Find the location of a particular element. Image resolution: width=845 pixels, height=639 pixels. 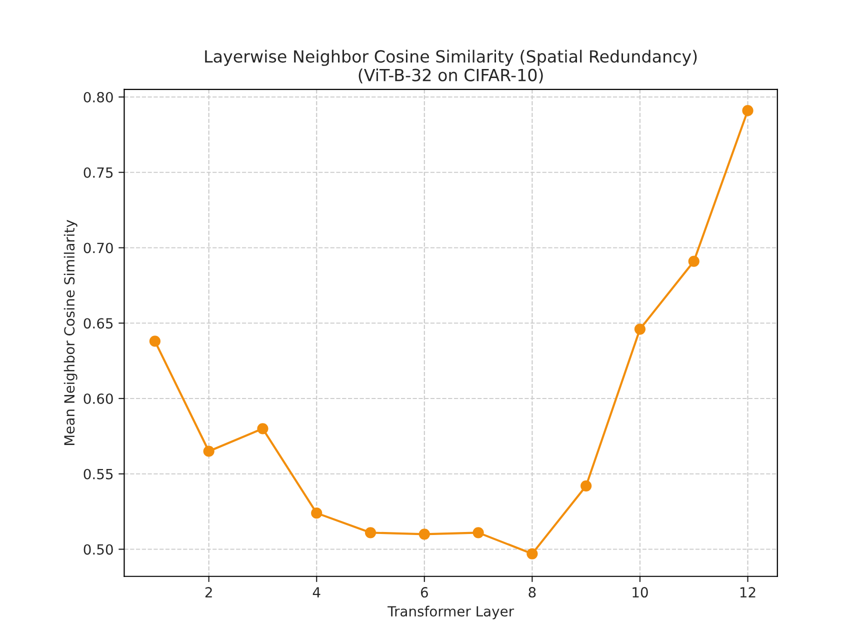

y-tick-label: 0.70 is located at coordinates (98, 248).